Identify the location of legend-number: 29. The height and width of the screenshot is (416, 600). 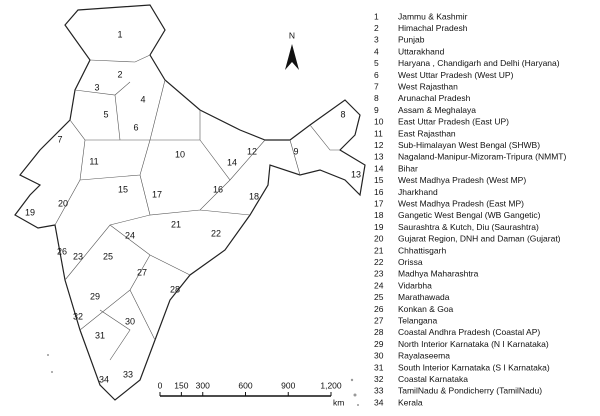
(379, 344).